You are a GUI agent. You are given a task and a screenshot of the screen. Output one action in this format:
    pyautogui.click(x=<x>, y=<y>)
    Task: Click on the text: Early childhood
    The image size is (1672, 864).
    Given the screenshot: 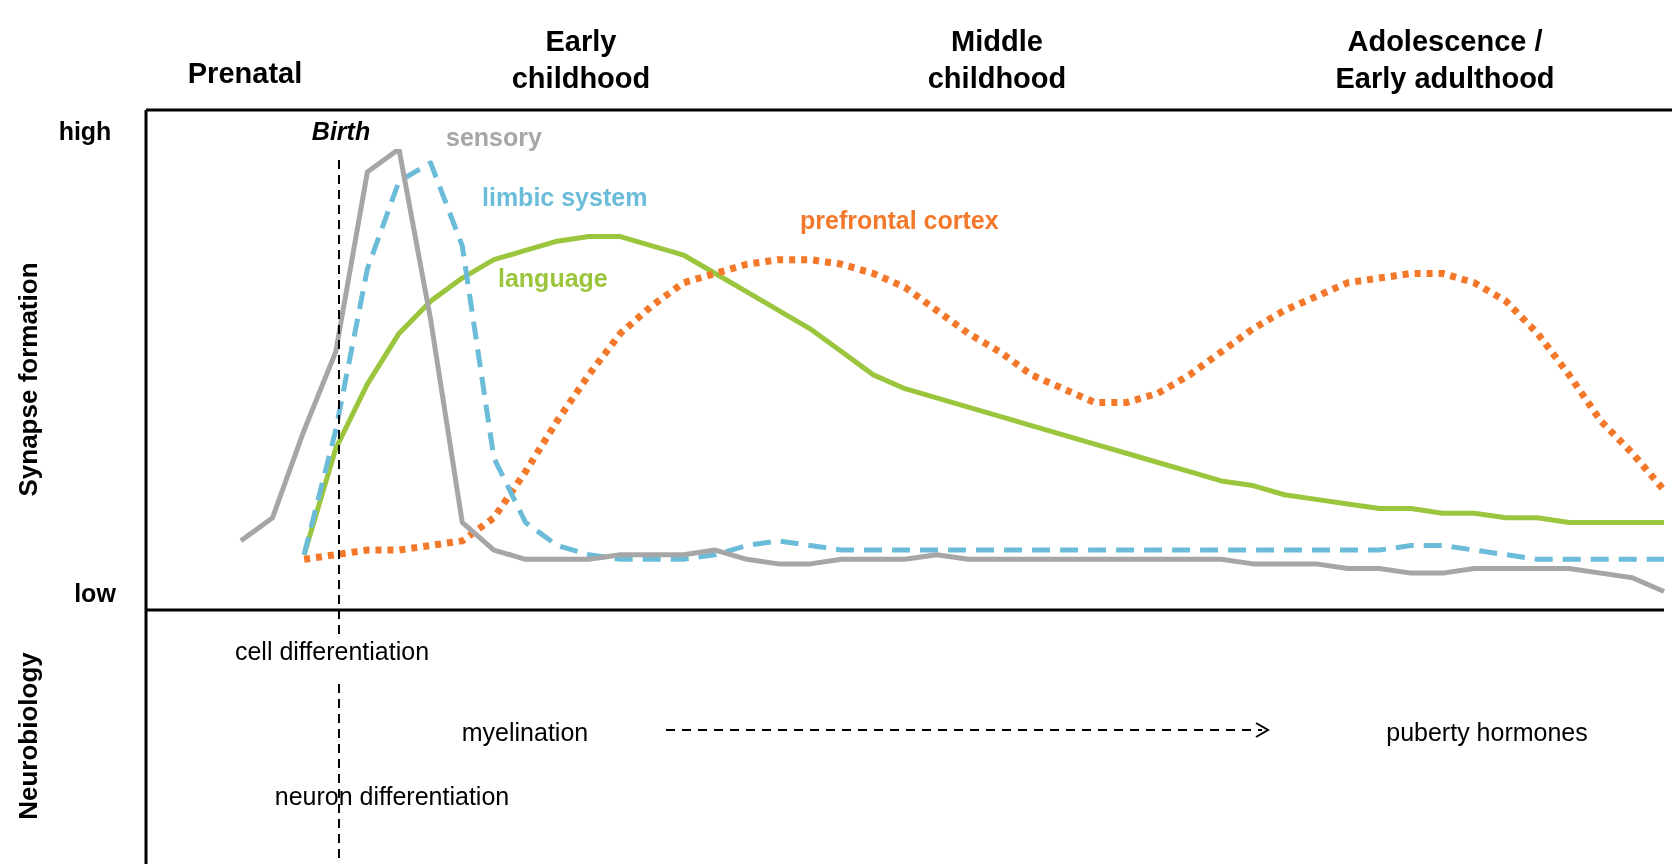 What is the action you would take?
    pyautogui.click(x=581, y=59)
    